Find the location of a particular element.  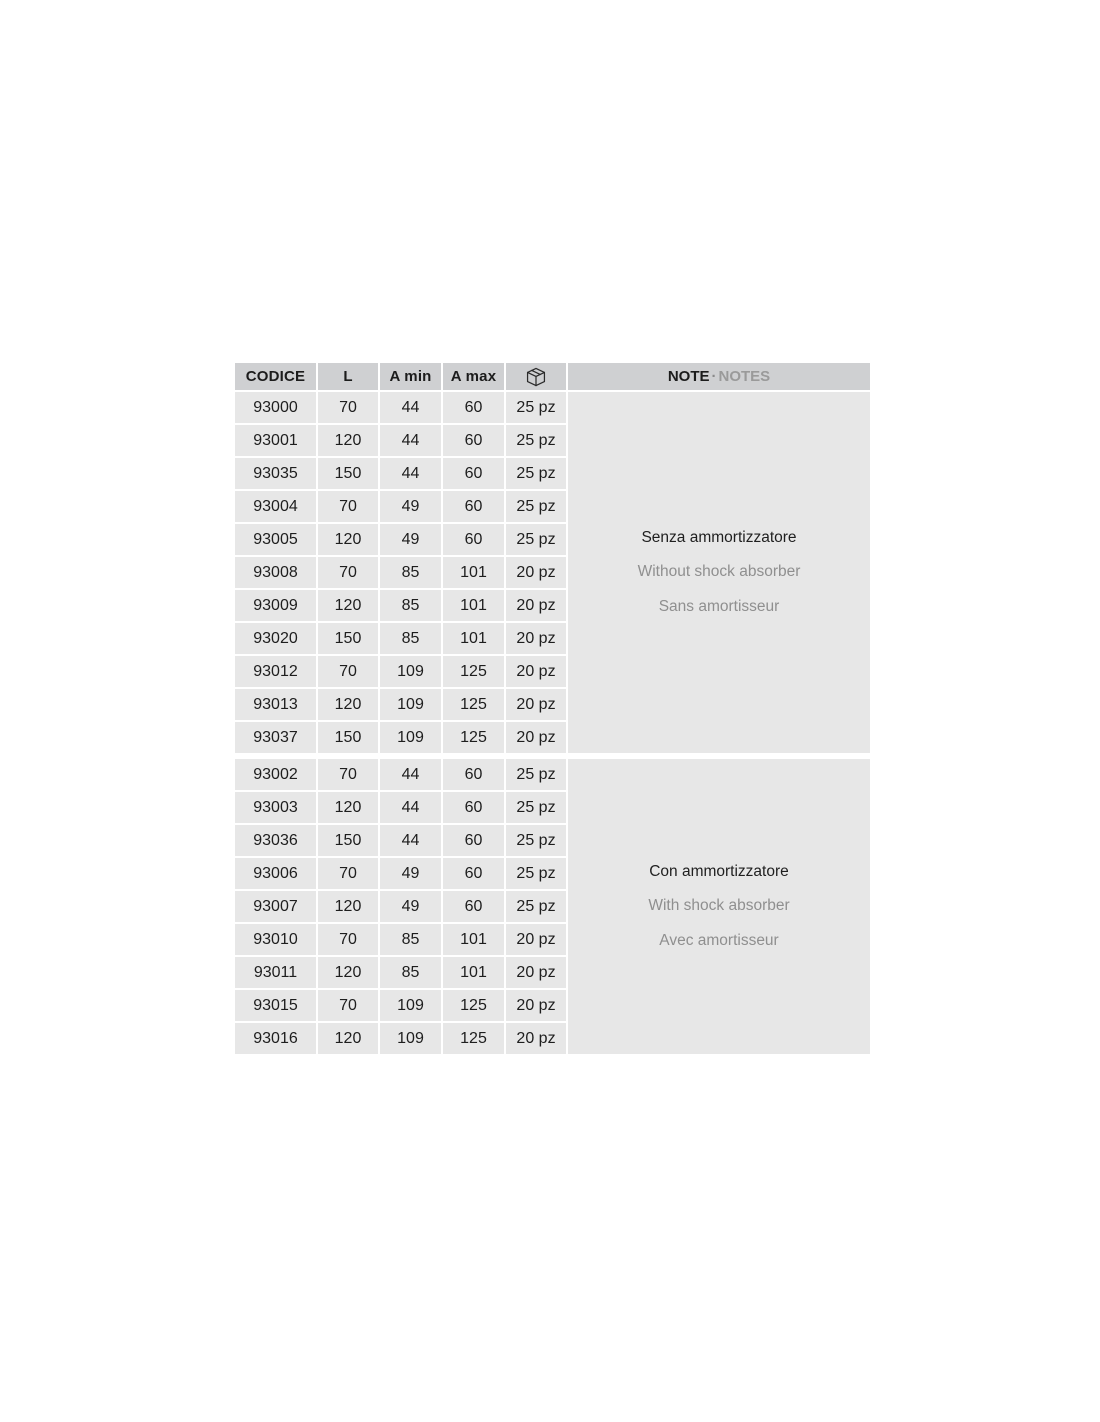

cell-codice: 93007 is located at coordinates (275, 906).